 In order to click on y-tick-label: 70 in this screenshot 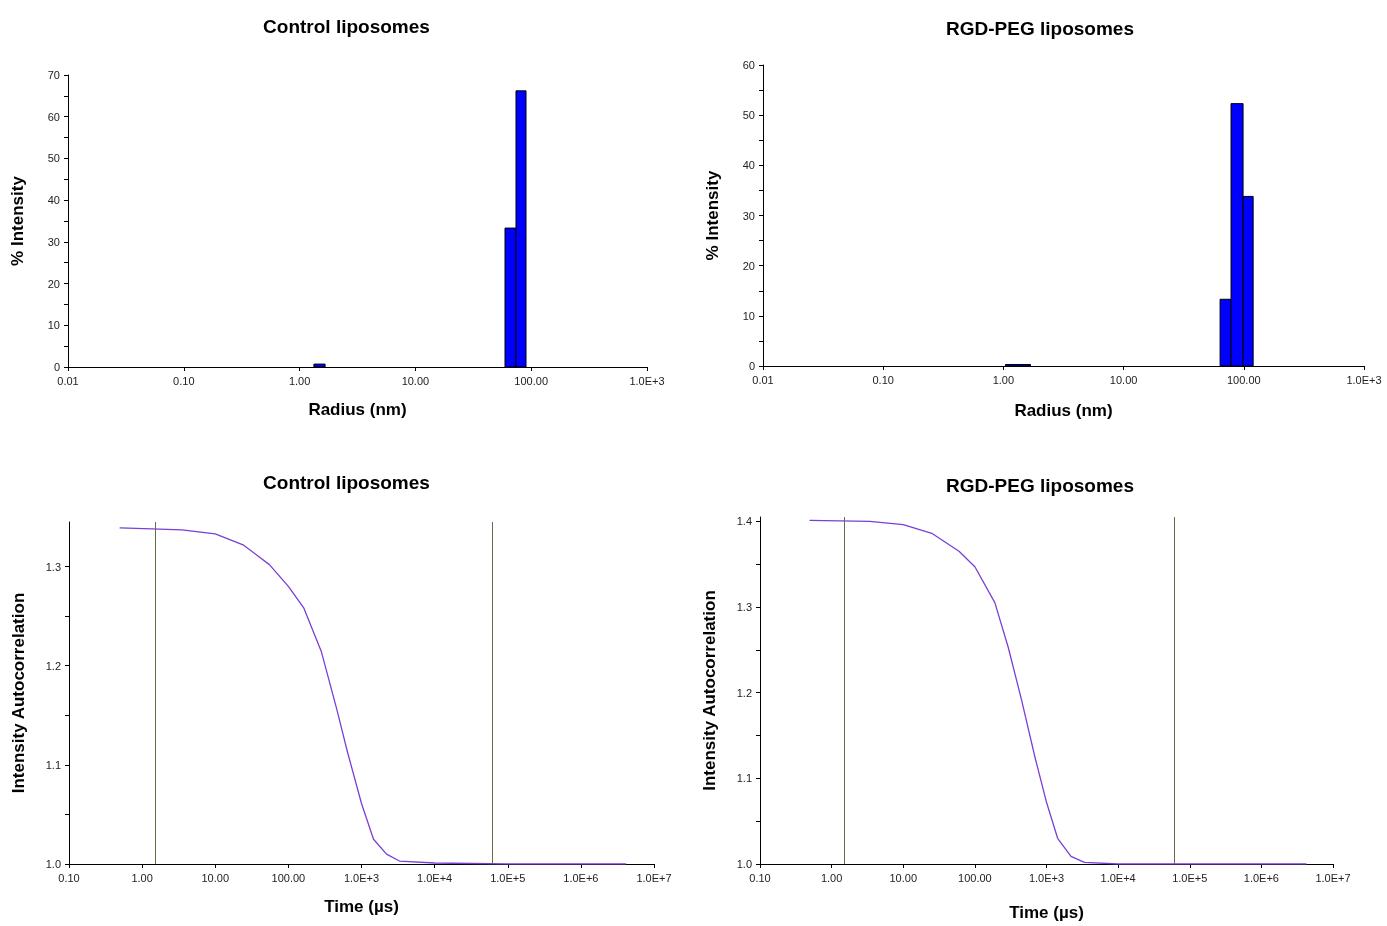, I will do `click(53, 75)`.